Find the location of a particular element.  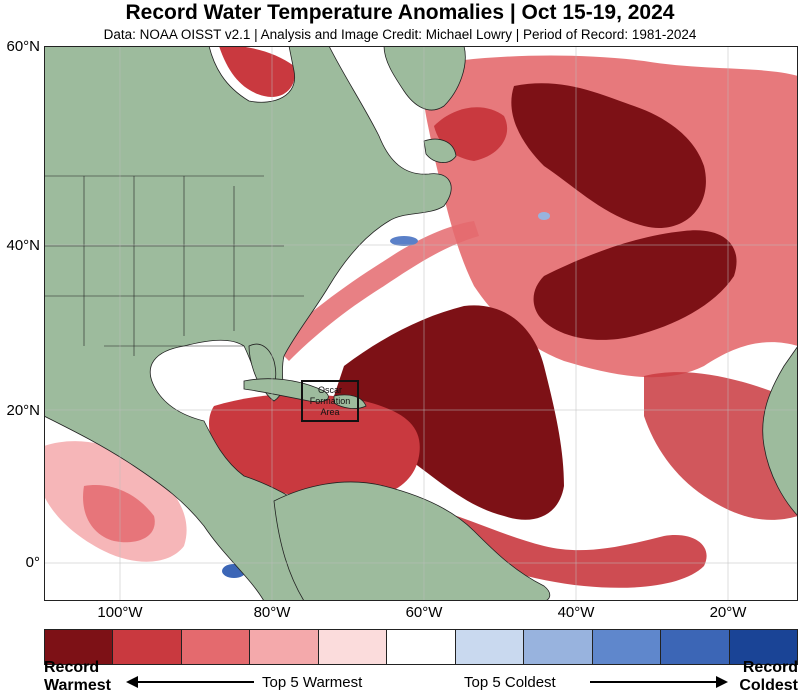

north-atlantic-record-core is located at coordinates (608, 155).